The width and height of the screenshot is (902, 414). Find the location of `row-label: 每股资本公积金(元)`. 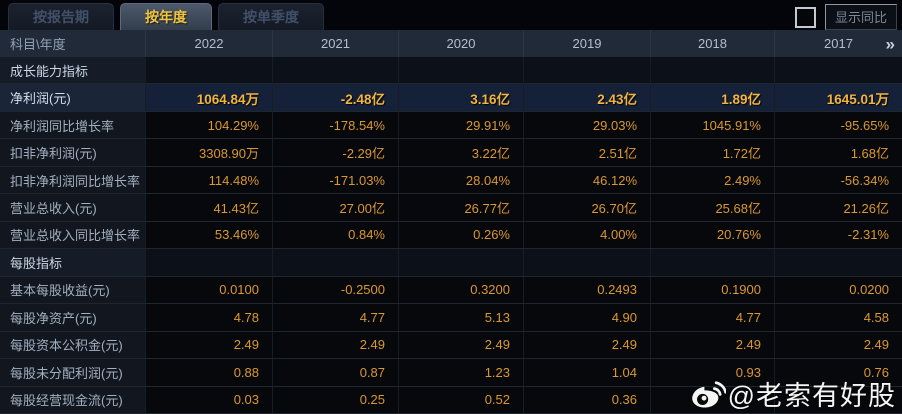

row-label: 每股资本公积金(元) is located at coordinates (72, 345).